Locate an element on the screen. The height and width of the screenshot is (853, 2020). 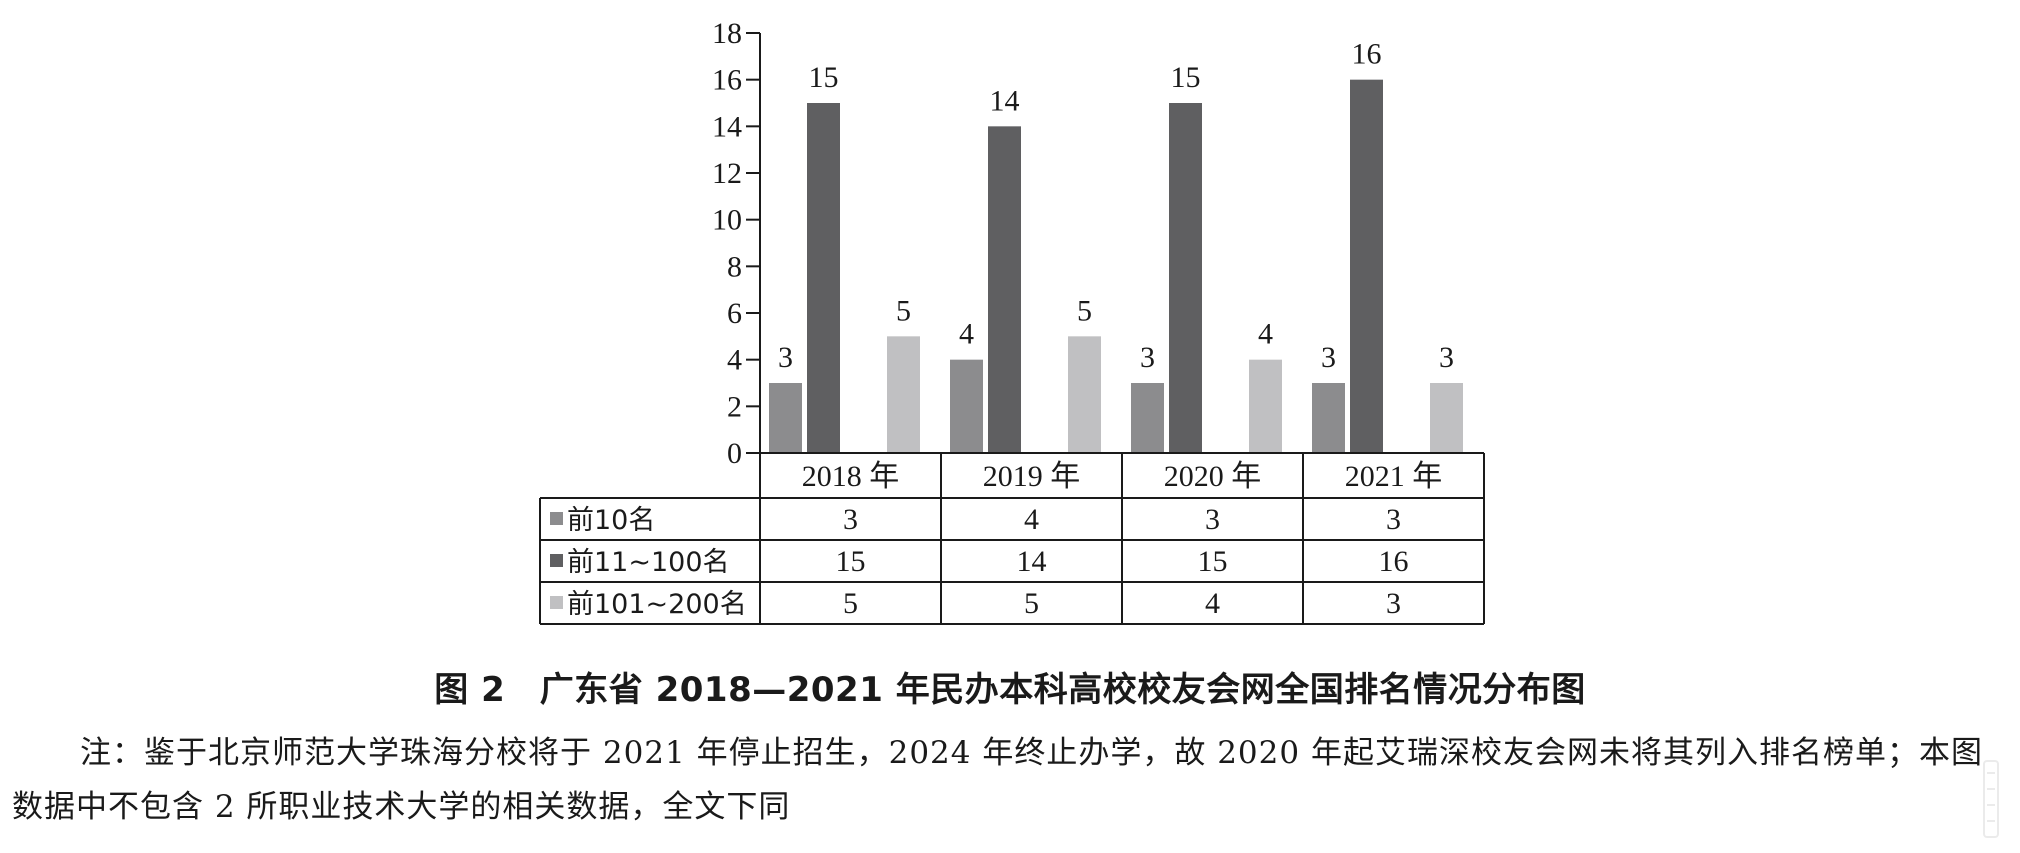
y-tick-label: 16 is located at coordinates (727, 80).